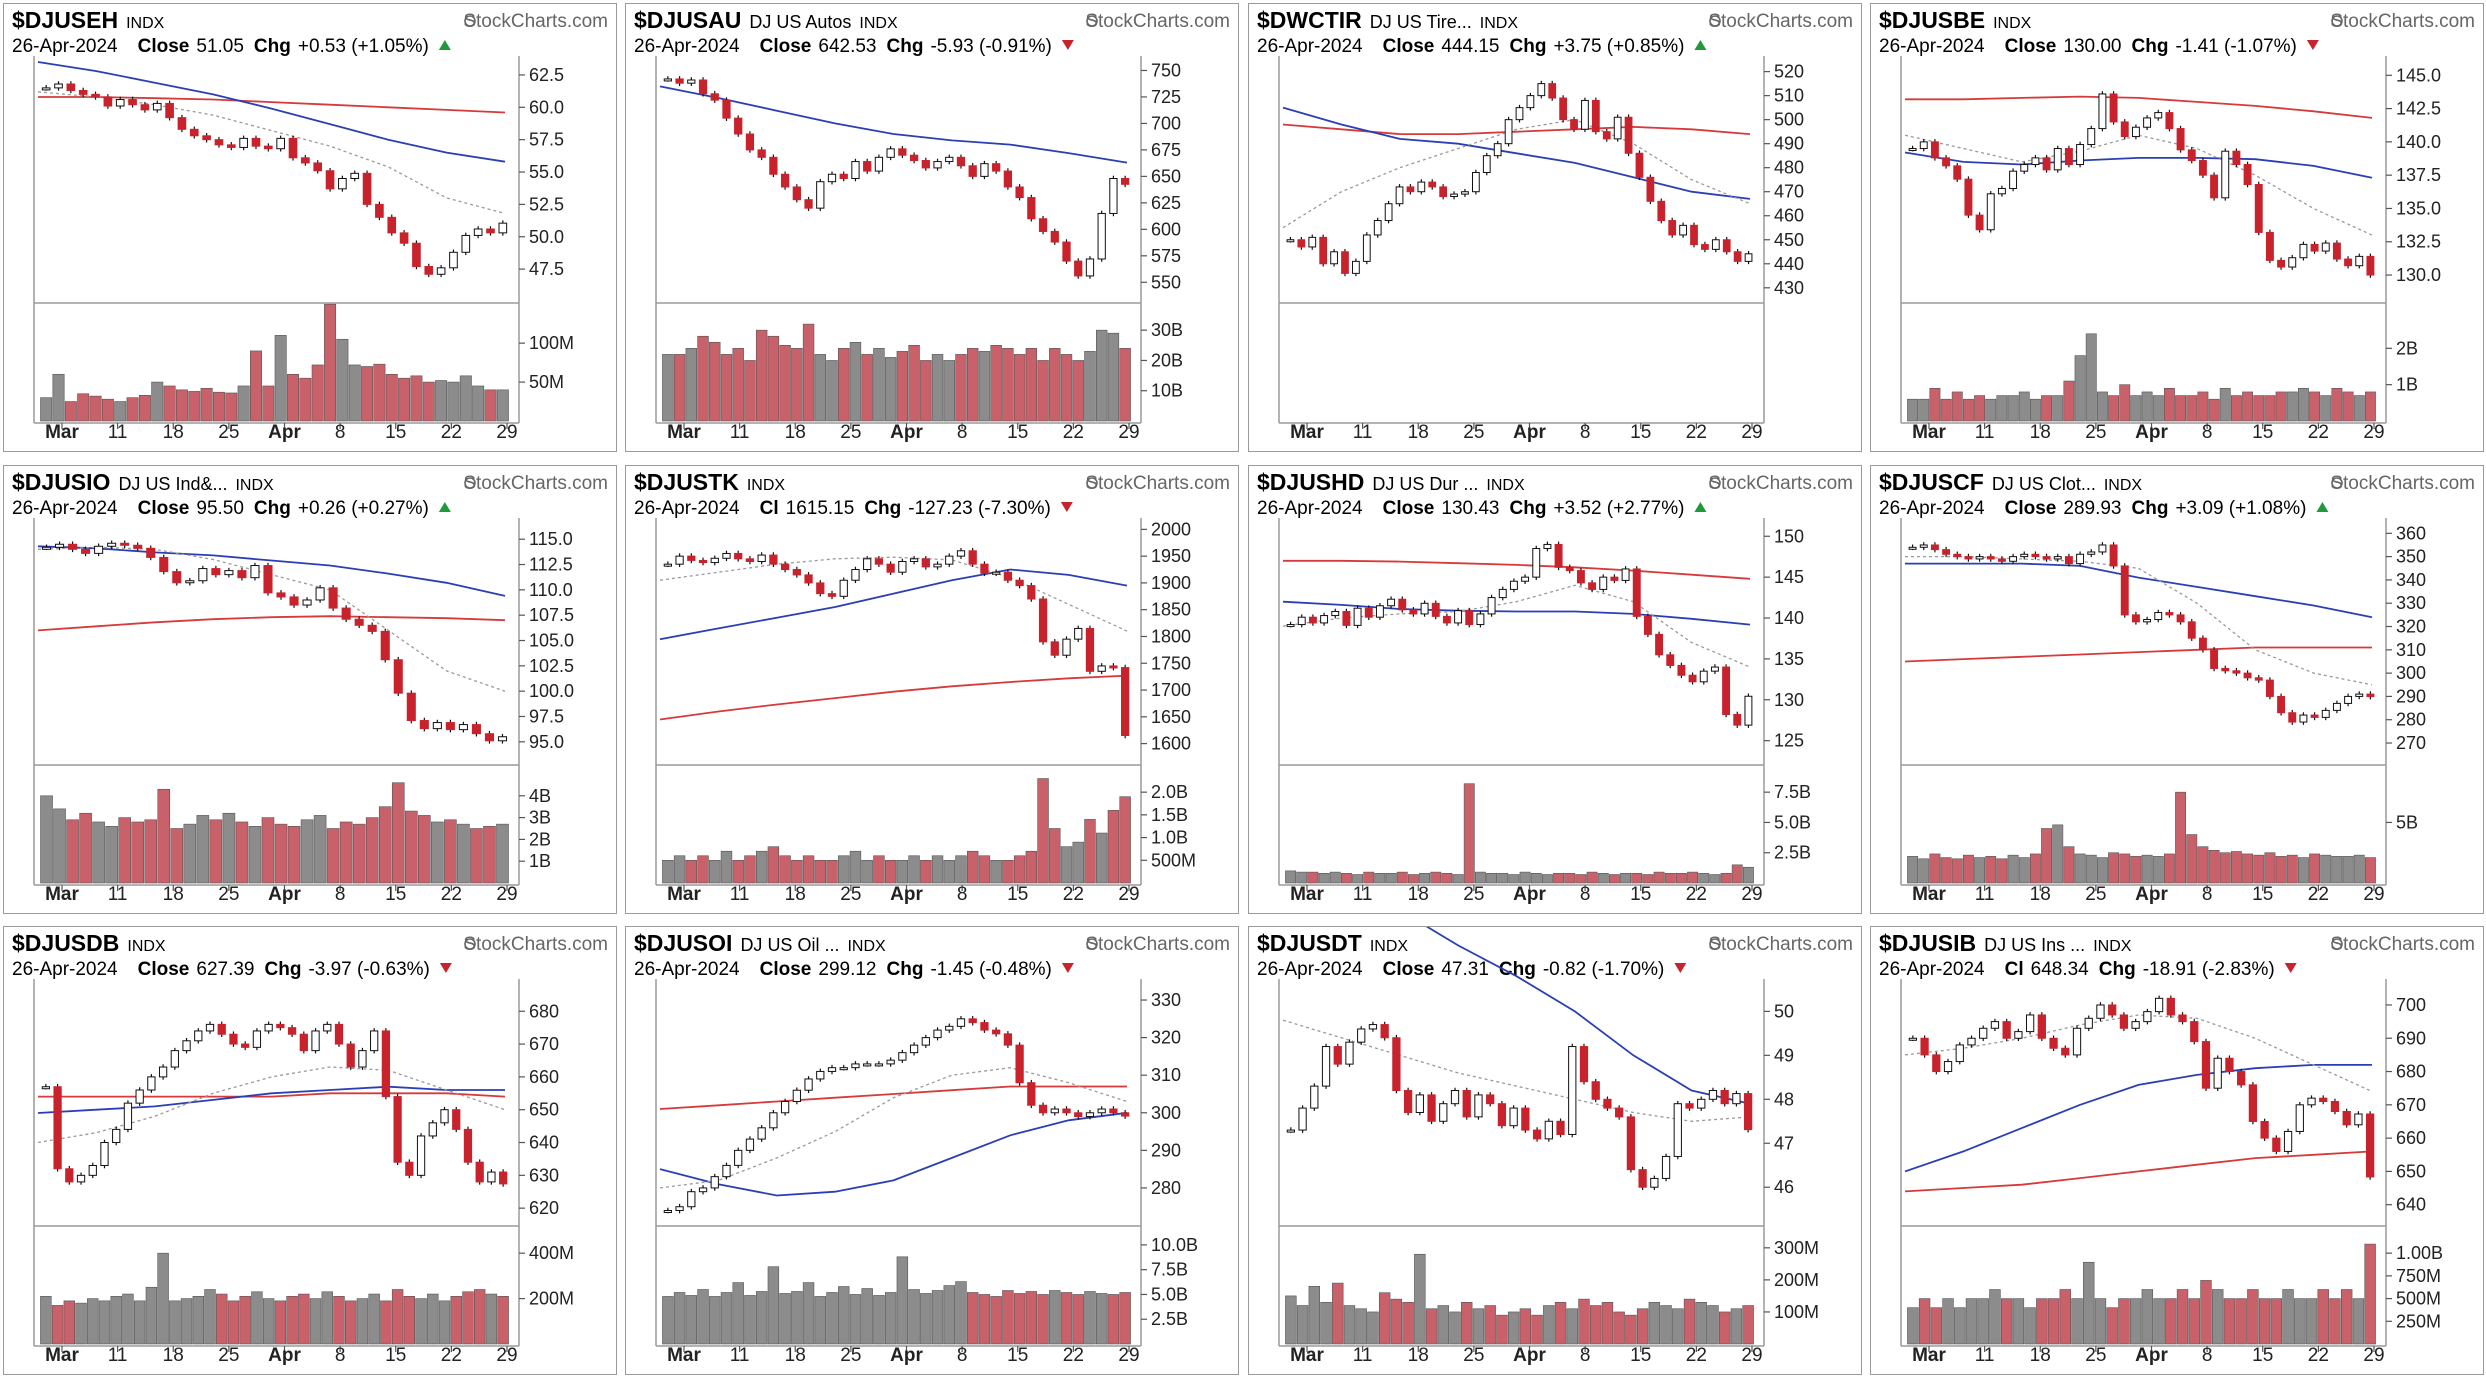 The width and height of the screenshot is (2486, 1378). What do you see at coordinates (766, 20) in the screenshot?
I see `chart-header: $DJUSAU DJ US Autos INDX` at bounding box center [766, 20].